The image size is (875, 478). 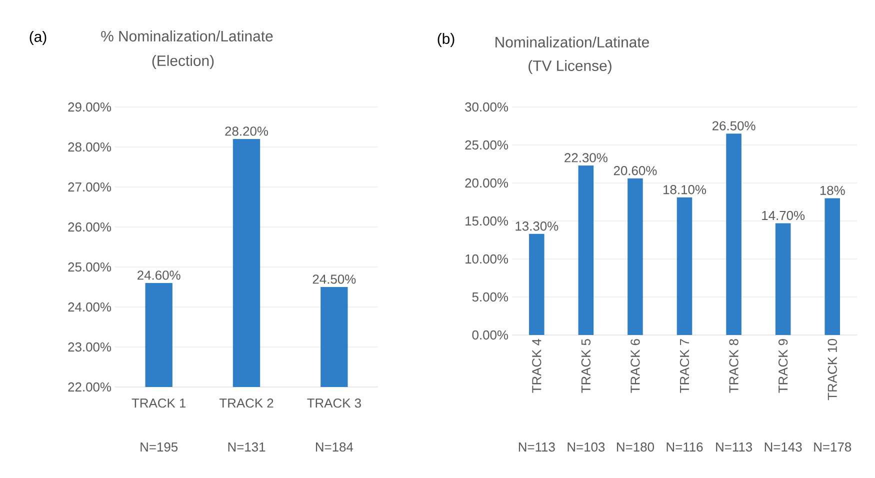 I want to click on text: (b), so click(x=446, y=40).